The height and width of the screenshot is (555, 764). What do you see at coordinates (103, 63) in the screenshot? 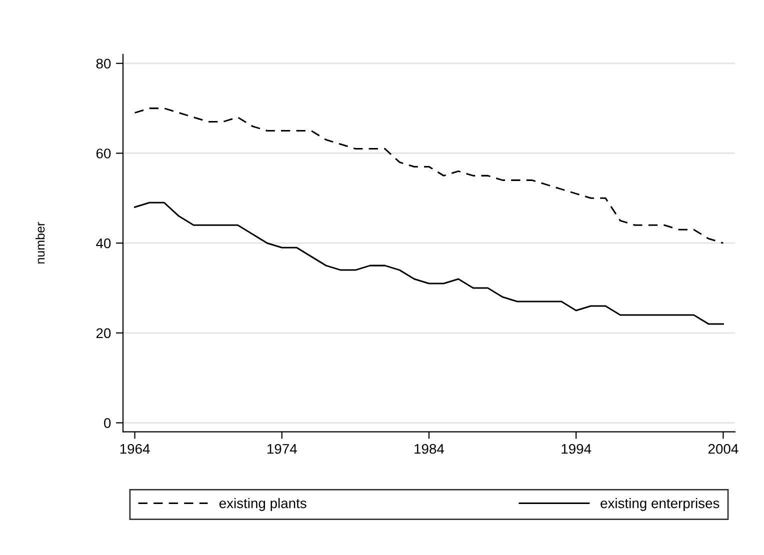
I see `y-tick-label: 80` at bounding box center [103, 63].